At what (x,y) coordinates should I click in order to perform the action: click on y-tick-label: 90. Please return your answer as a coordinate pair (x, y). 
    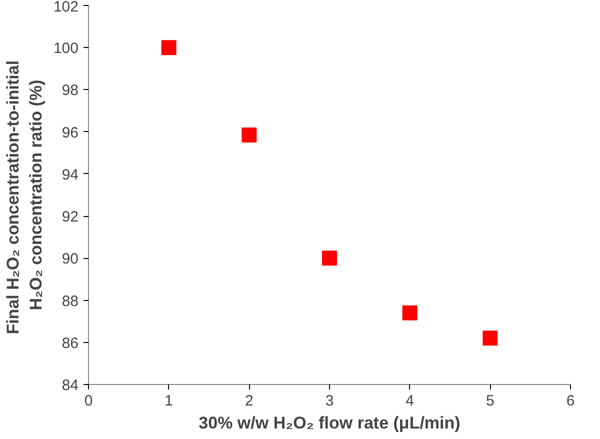
    Looking at the image, I should click on (70, 259).